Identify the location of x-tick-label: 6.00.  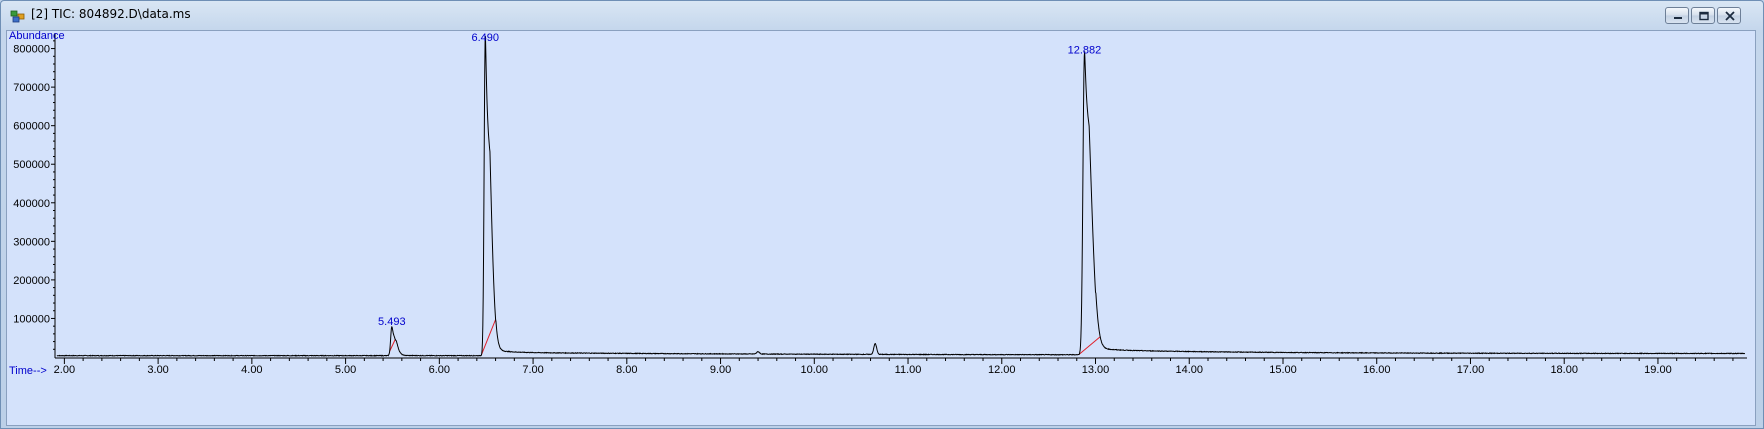
(439, 370).